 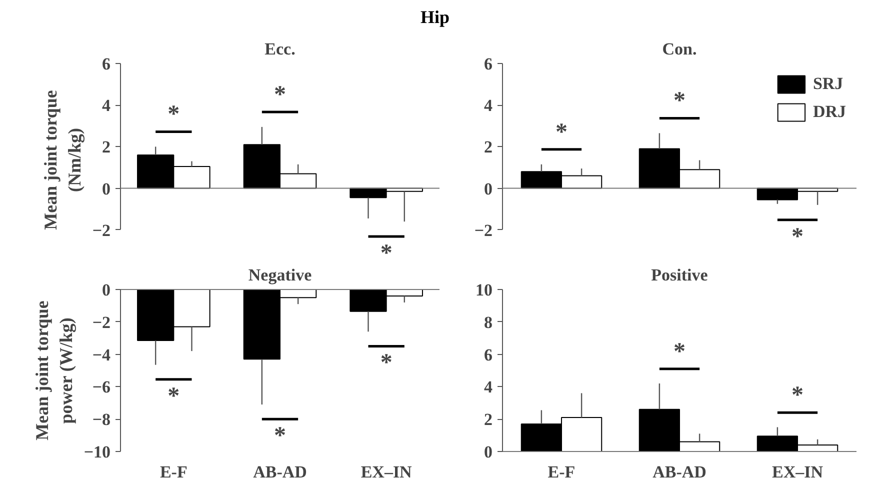 I want to click on legend-label: SRJ, so click(x=828, y=84).